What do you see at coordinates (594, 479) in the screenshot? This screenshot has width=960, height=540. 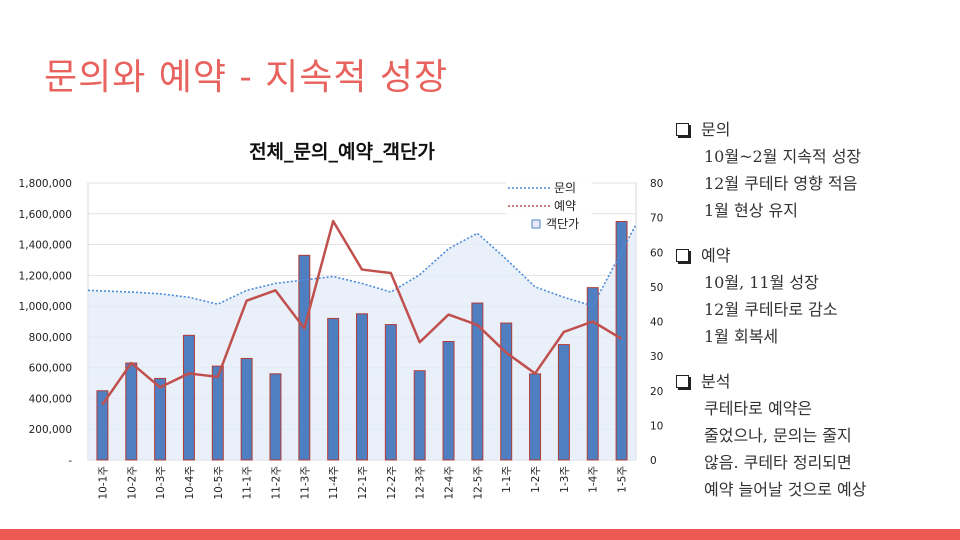 I see `category-label: 1-4주` at bounding box center [594, 479].